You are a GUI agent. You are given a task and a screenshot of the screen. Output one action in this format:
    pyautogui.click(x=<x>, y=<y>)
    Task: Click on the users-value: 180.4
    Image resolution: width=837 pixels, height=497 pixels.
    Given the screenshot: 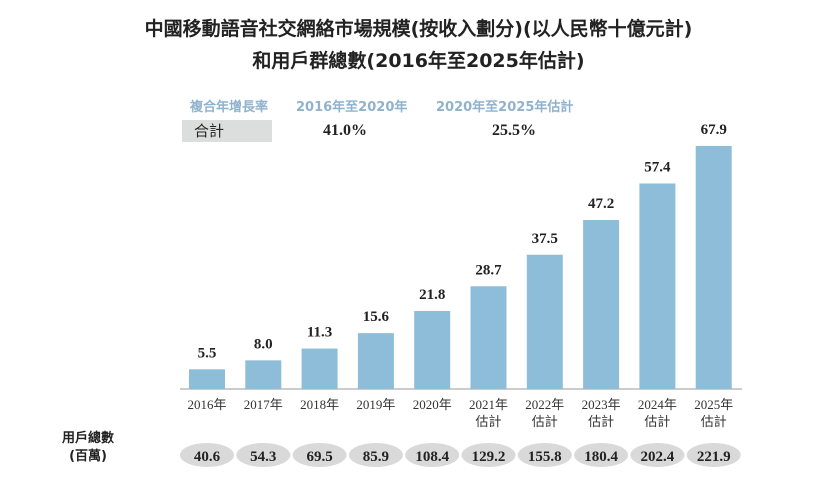 What is the action you would take?
    pyautogui.click(x=601, y=457)
    